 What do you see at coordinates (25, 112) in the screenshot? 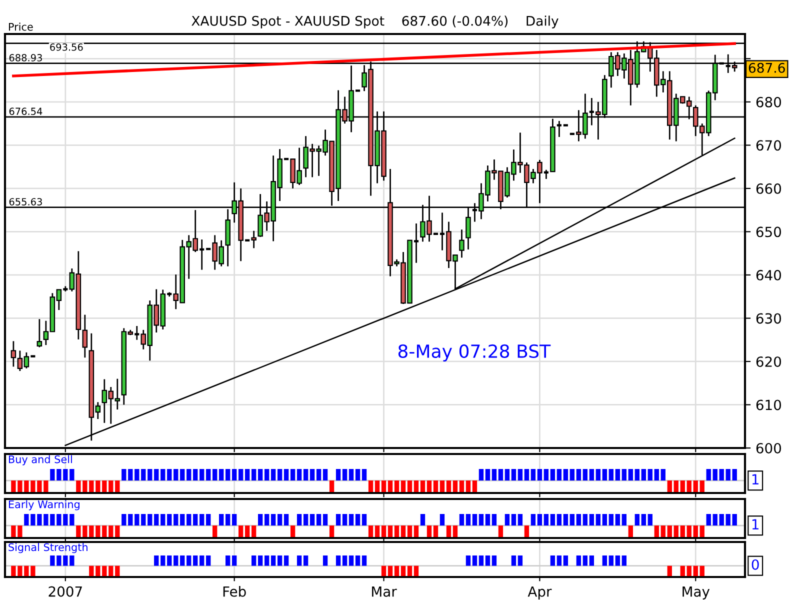
I see `ref-line-label: 676.54` at bounding box center [25, 112].